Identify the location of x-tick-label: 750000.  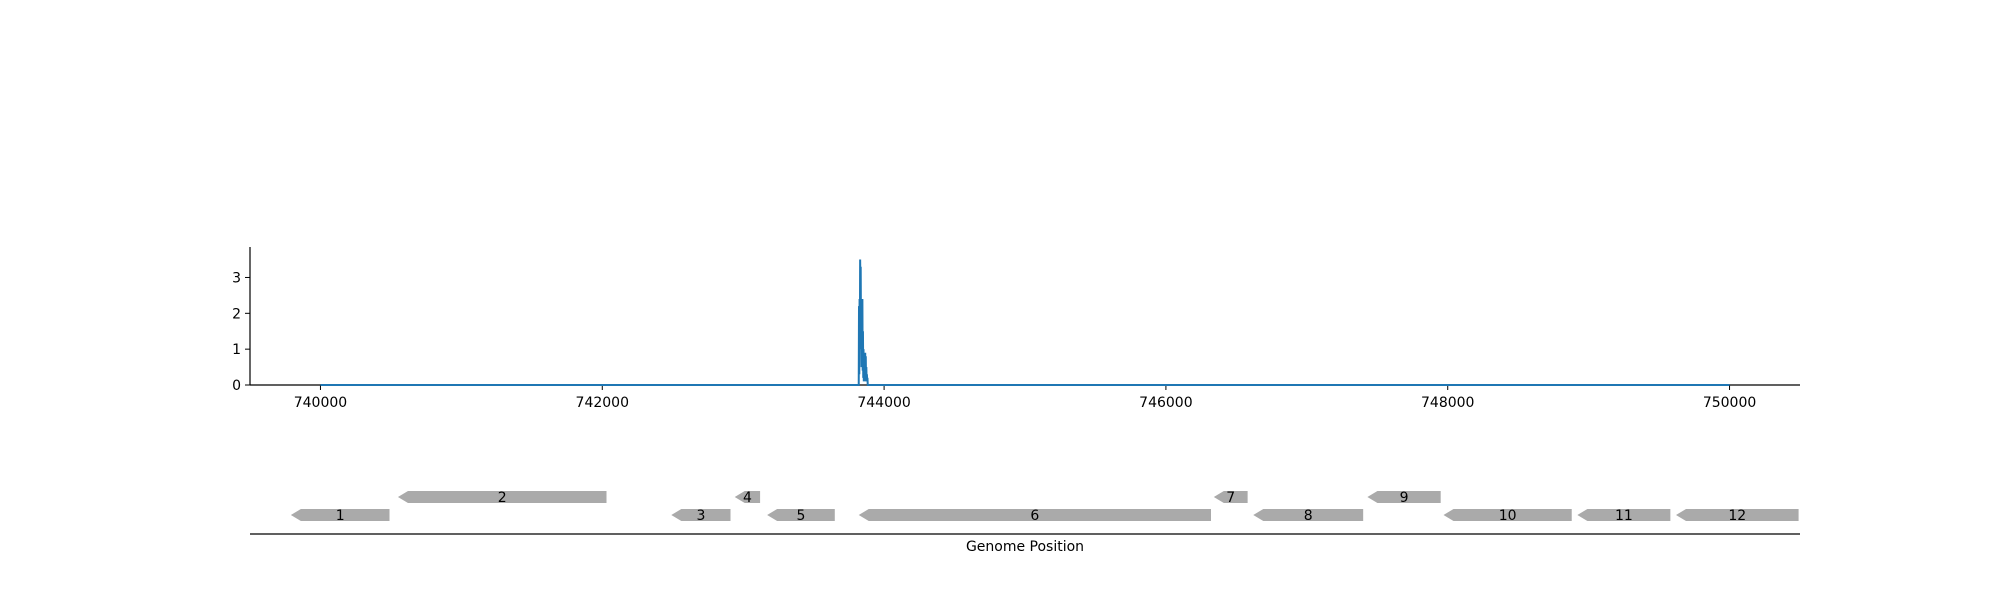
(1729, 403).